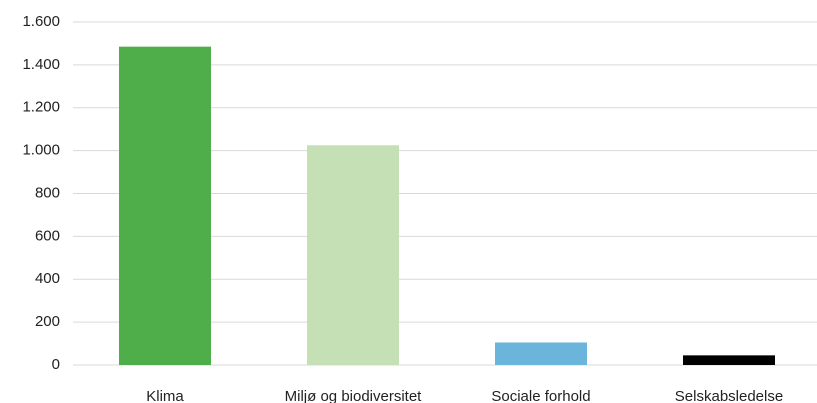 Image resolution: width=817 pixels, height=403 pixels. What do you see at coordinates (41, 64) in the screenshot?
I see `y-tick-label: 1.400` at bounding box center [41, 64].